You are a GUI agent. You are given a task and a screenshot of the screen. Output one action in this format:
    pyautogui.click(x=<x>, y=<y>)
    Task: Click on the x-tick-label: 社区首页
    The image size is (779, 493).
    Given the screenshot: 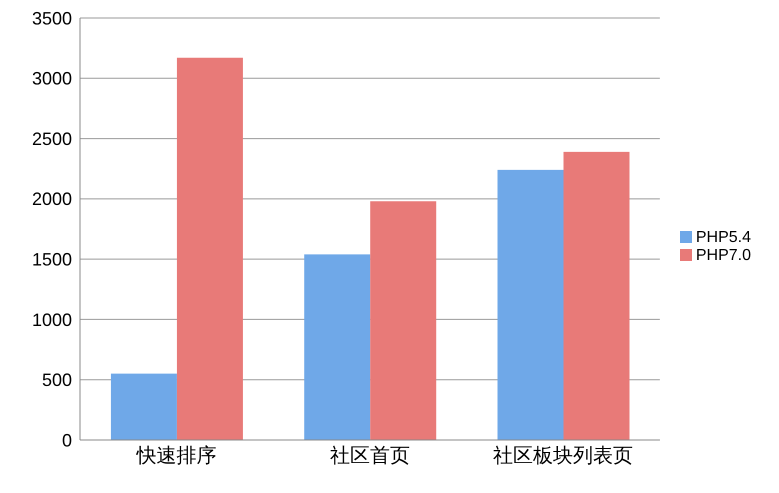 What is the action you would take?
    pyautogui.click(x=370, y=456)
    